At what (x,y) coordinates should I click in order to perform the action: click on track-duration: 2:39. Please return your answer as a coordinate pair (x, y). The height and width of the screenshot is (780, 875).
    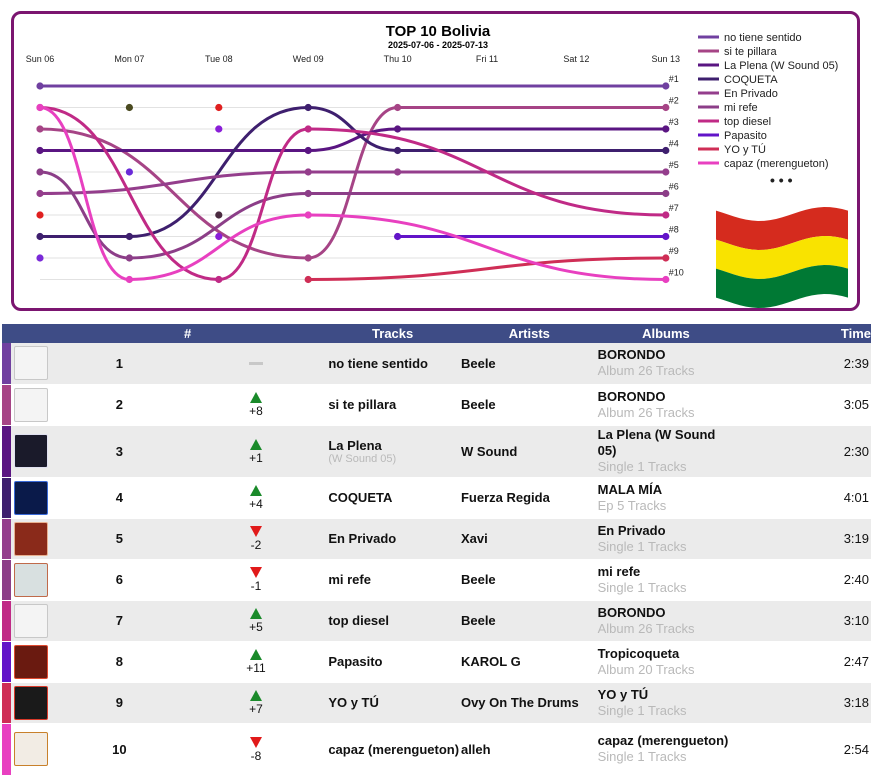
    Looking at the image, I should click on (802, 363).